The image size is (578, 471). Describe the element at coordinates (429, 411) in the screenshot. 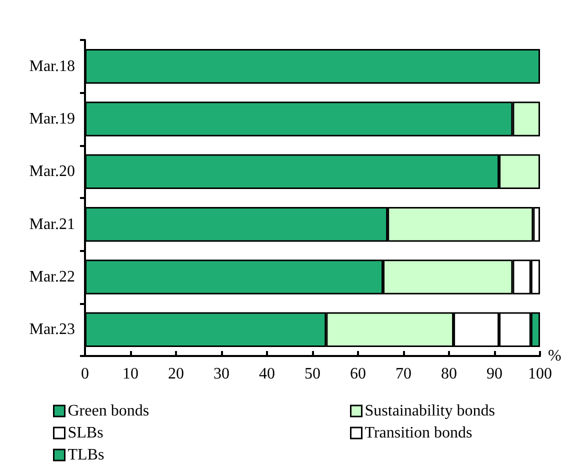

I see `legend-label: Sustainability bonds` at that location.